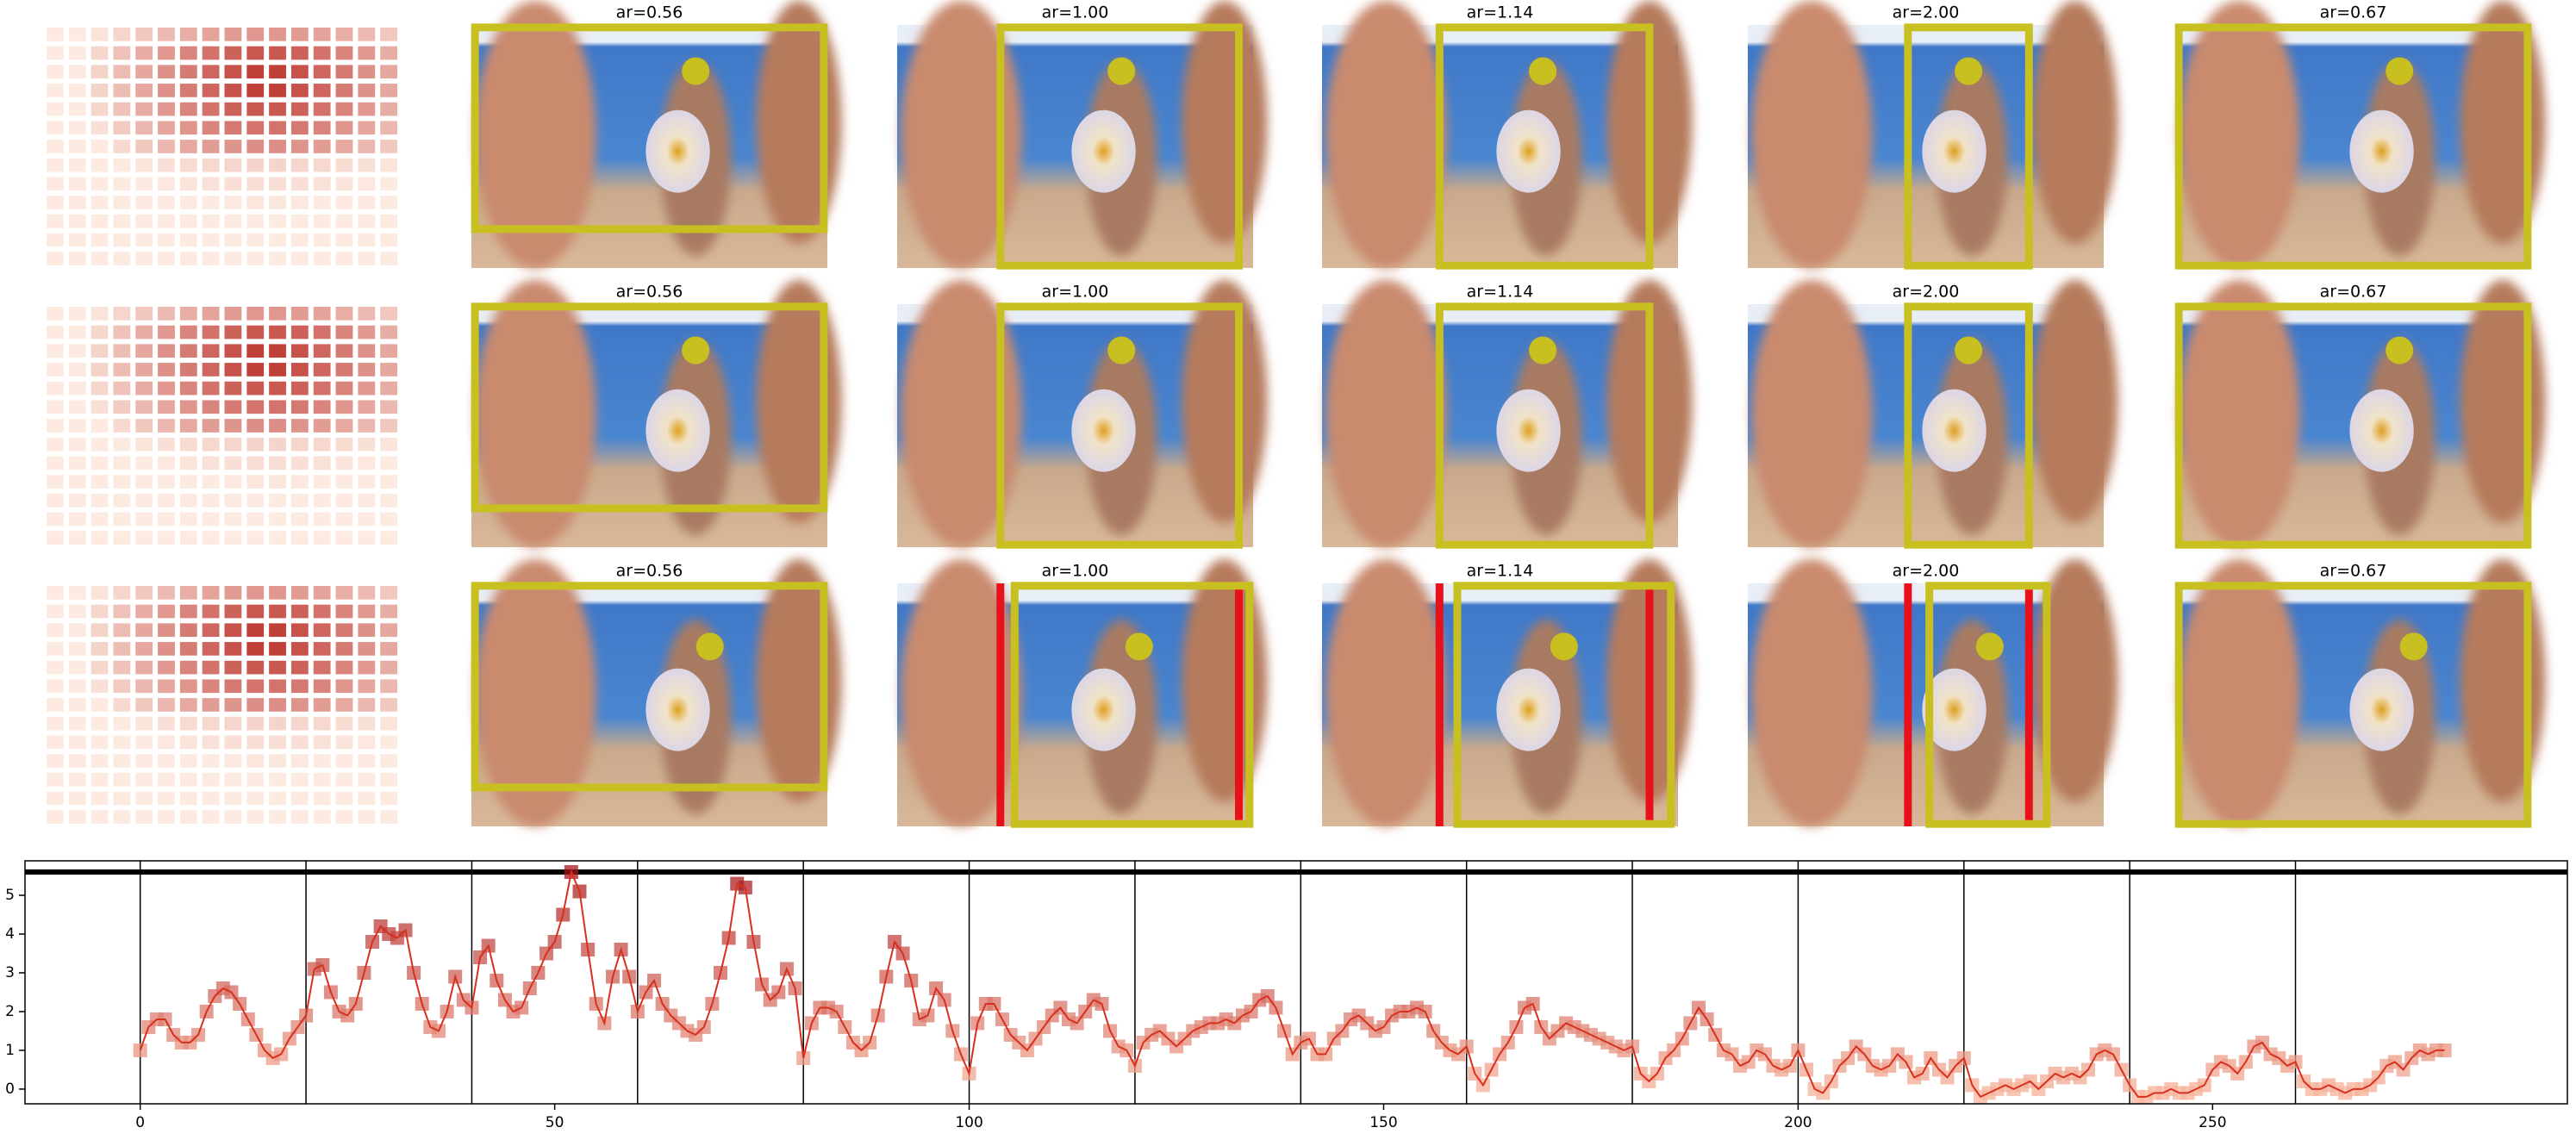  Describe the element at coordinates (1500, 571) in the screenshot. I see `panel-title: ar=1.14` at that location.